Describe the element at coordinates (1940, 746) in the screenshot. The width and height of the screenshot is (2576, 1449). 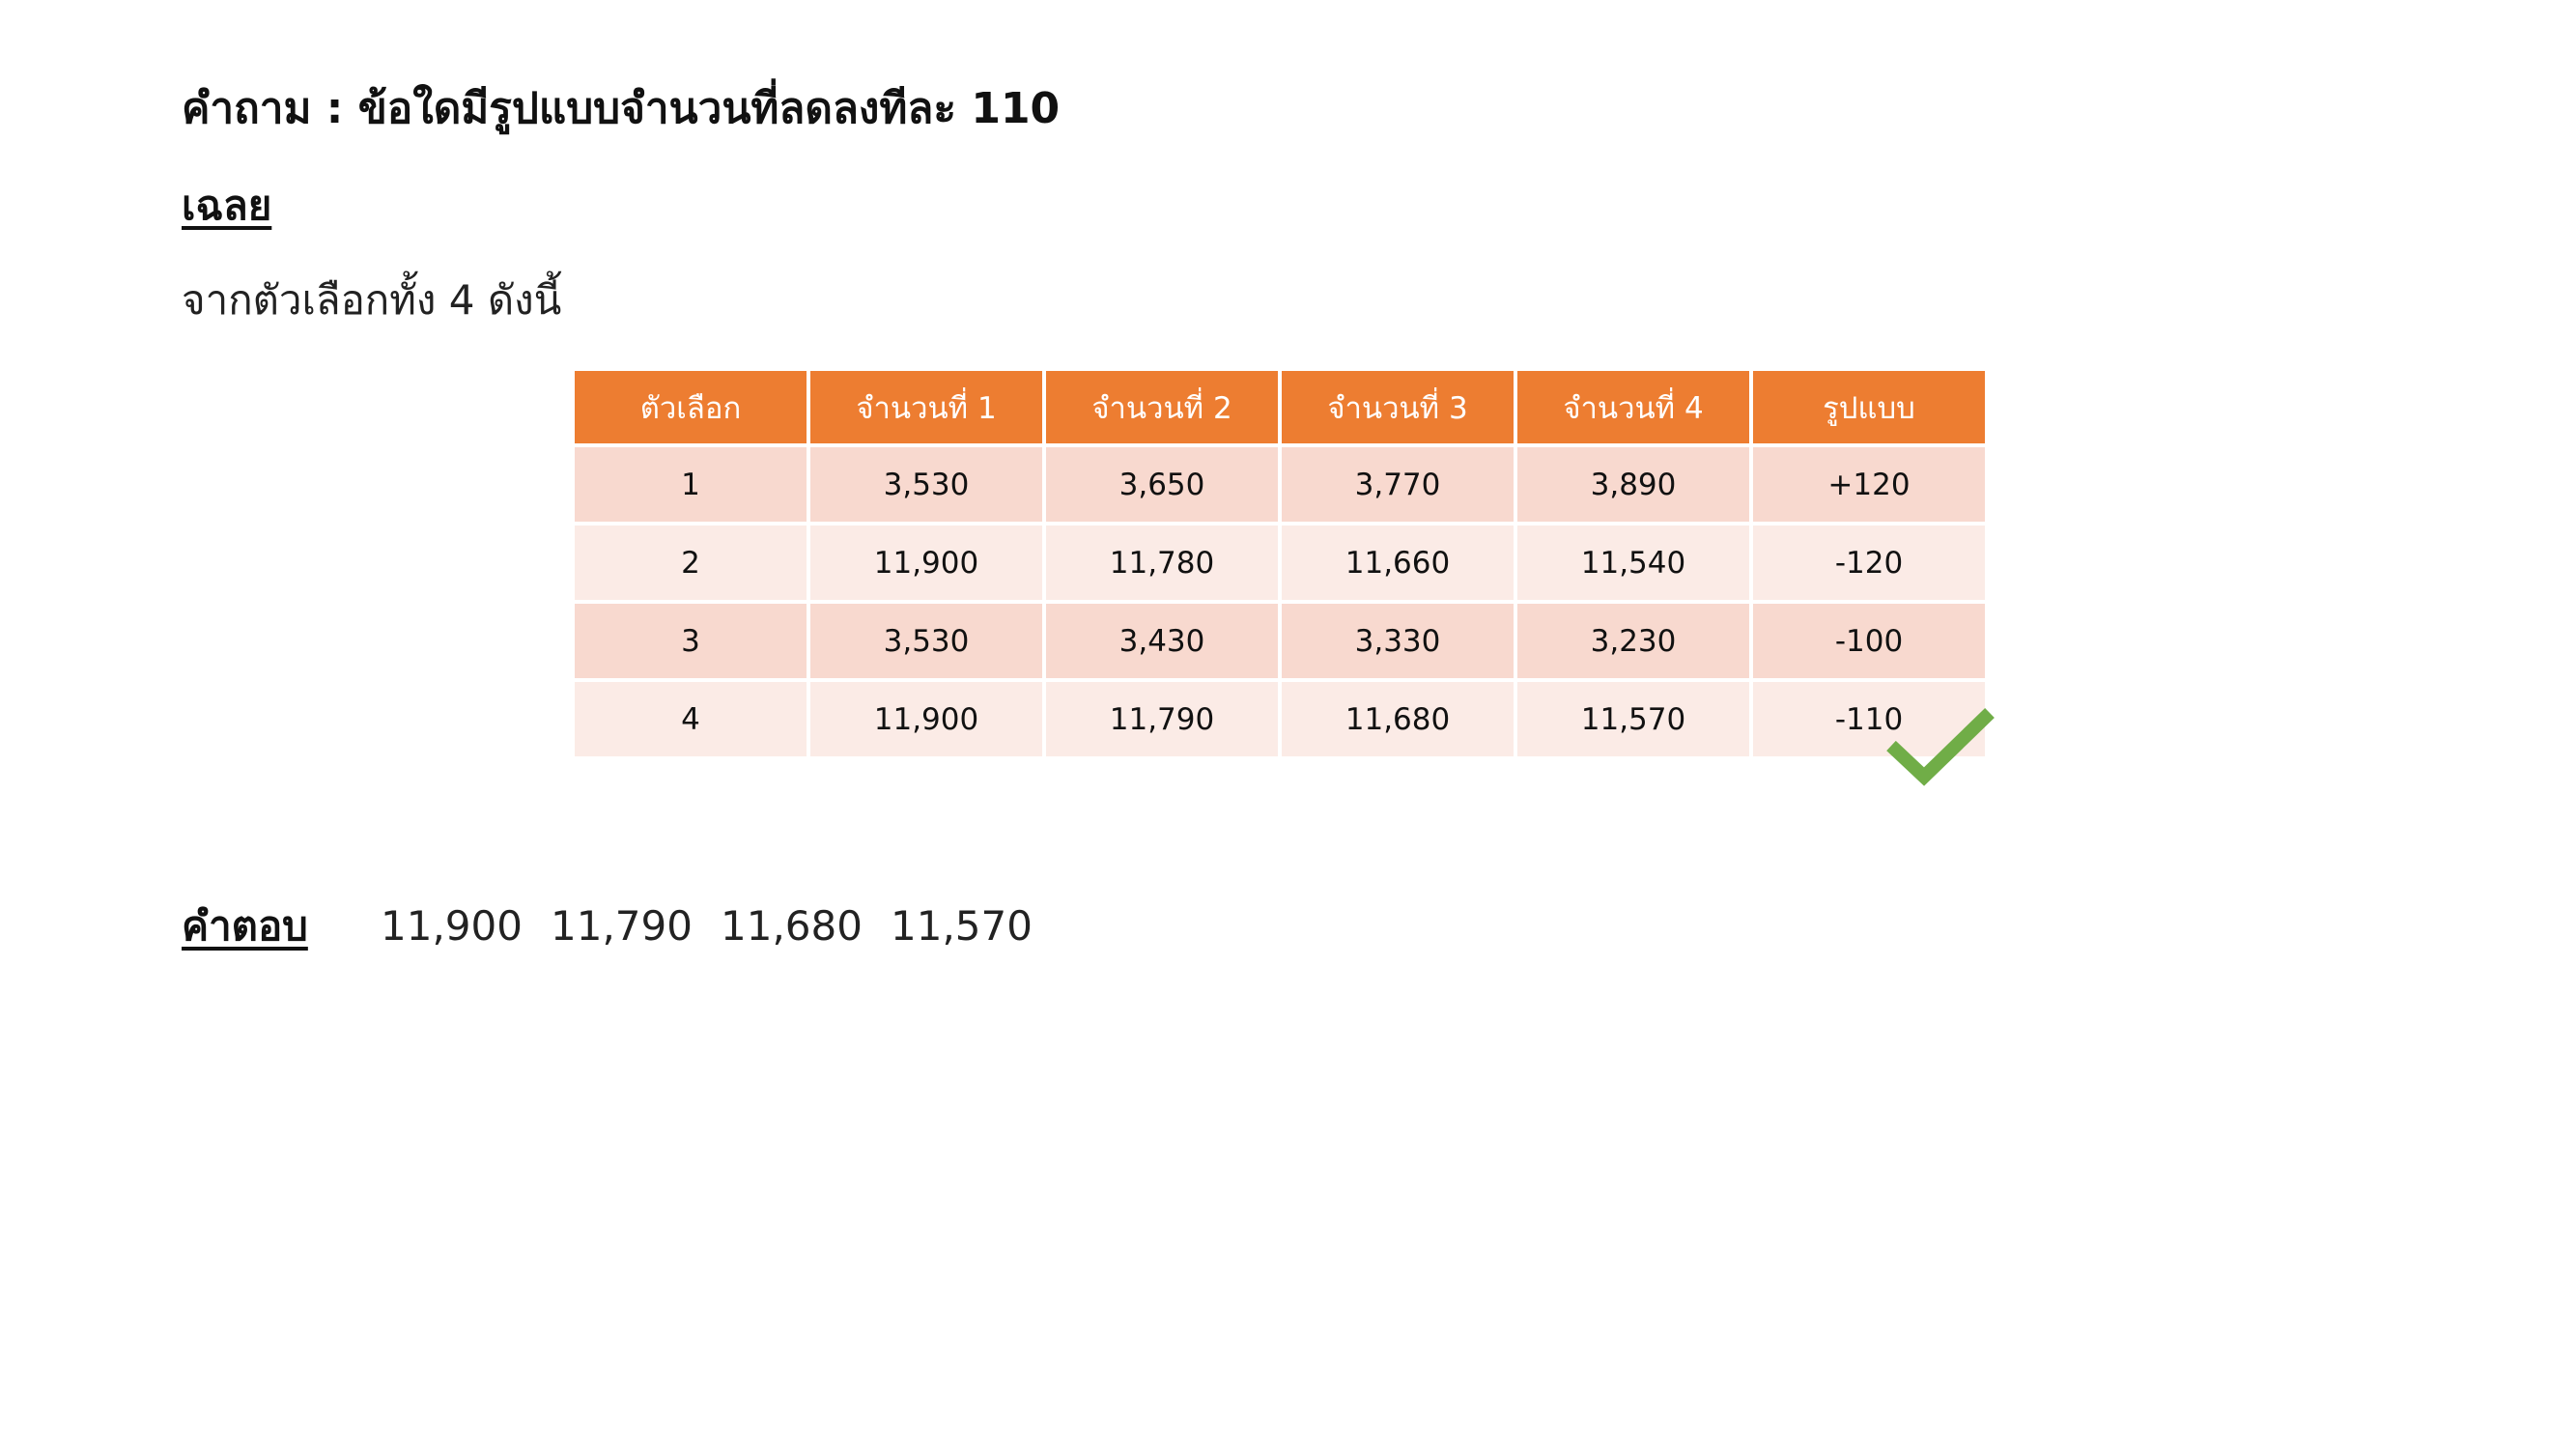
I see `checkmark-icon` at that location.